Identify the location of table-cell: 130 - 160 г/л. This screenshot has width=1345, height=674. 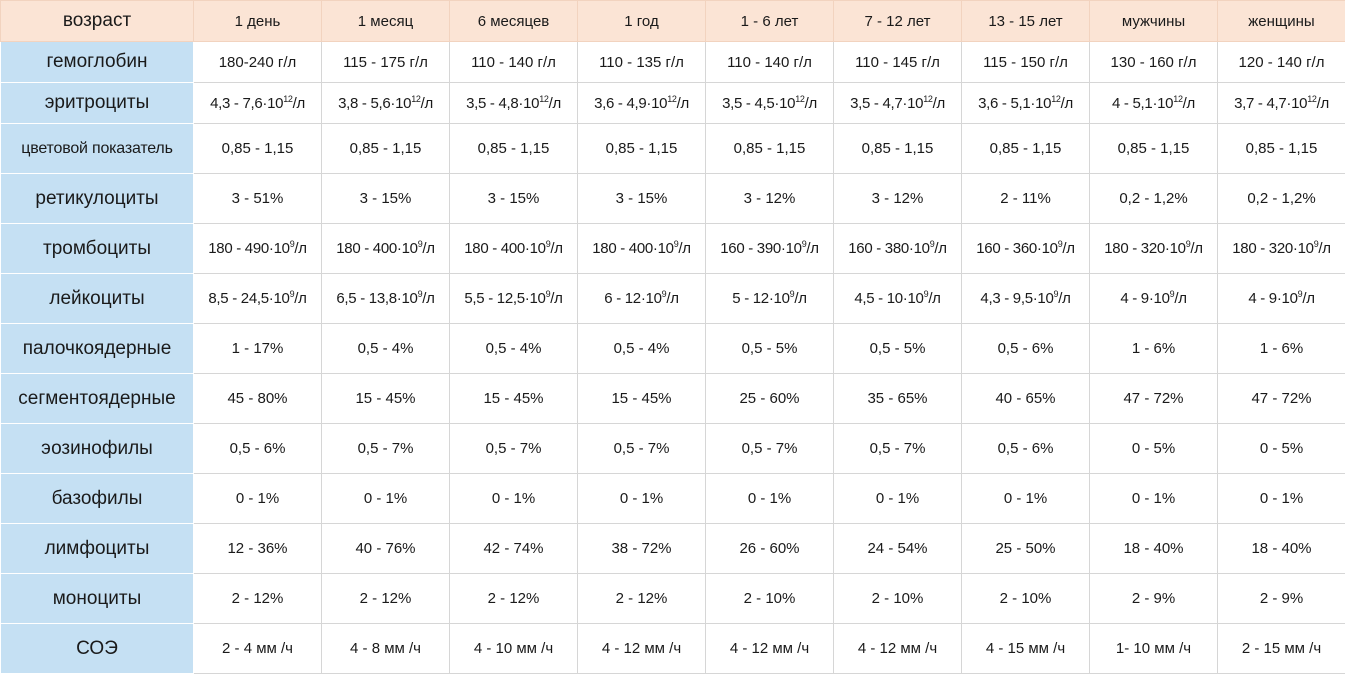
(1154, 62).